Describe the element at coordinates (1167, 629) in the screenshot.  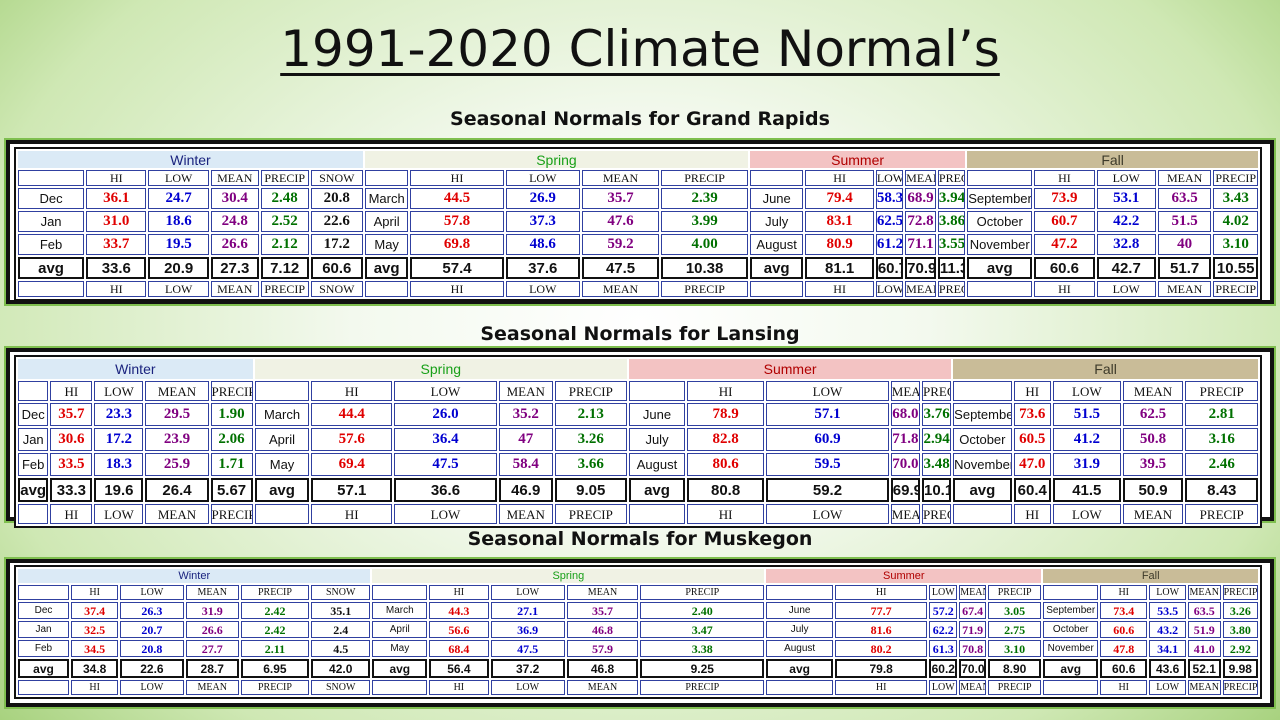
I see `value-low: 43.2` at that location.